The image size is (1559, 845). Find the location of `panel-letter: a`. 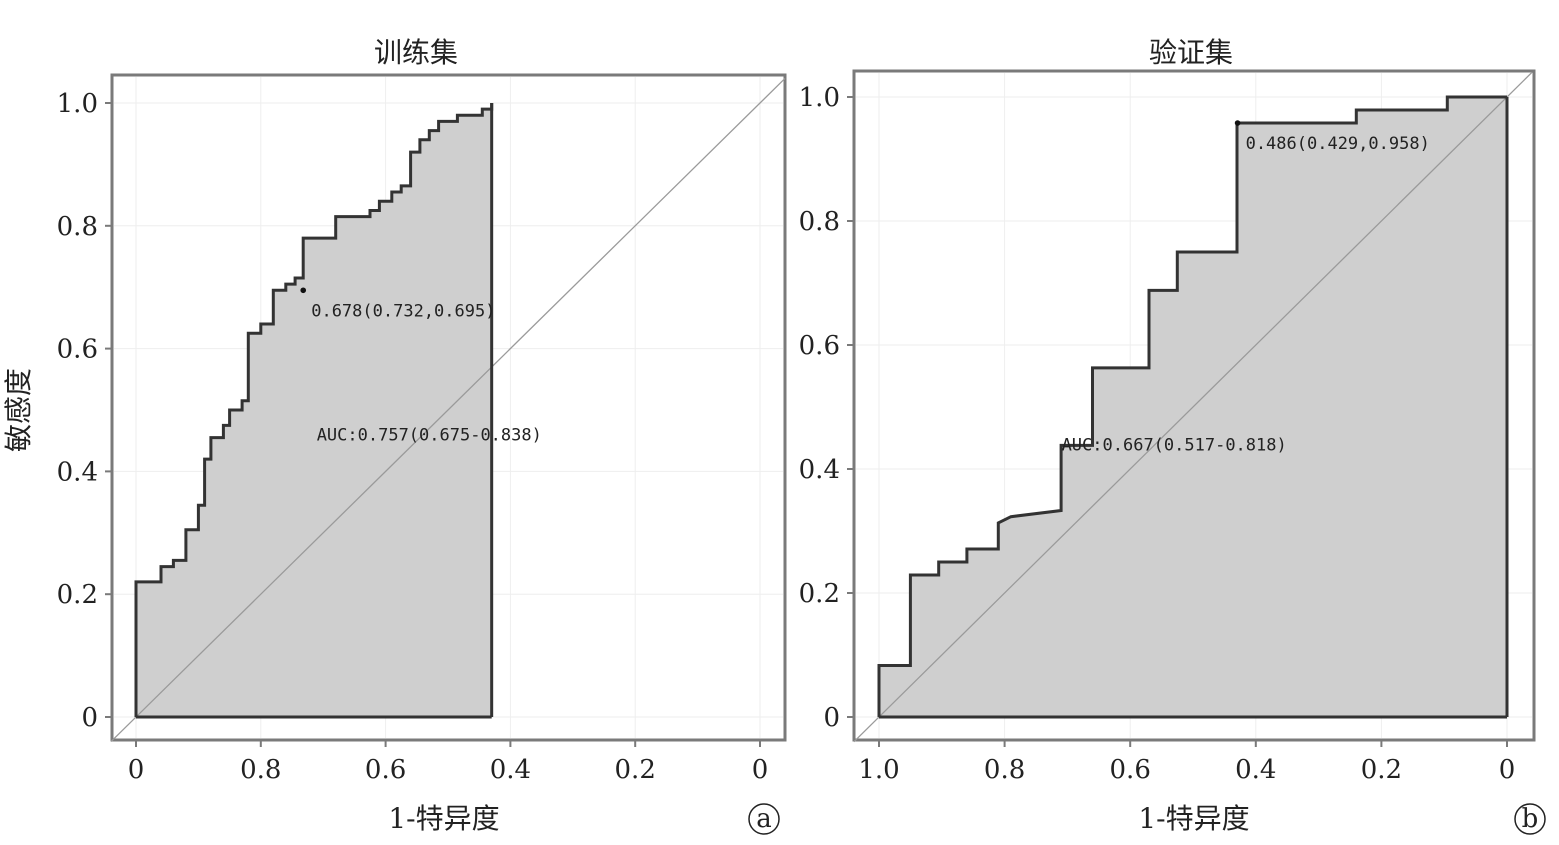

panel-letter: a is located at coordinates (764, 819).